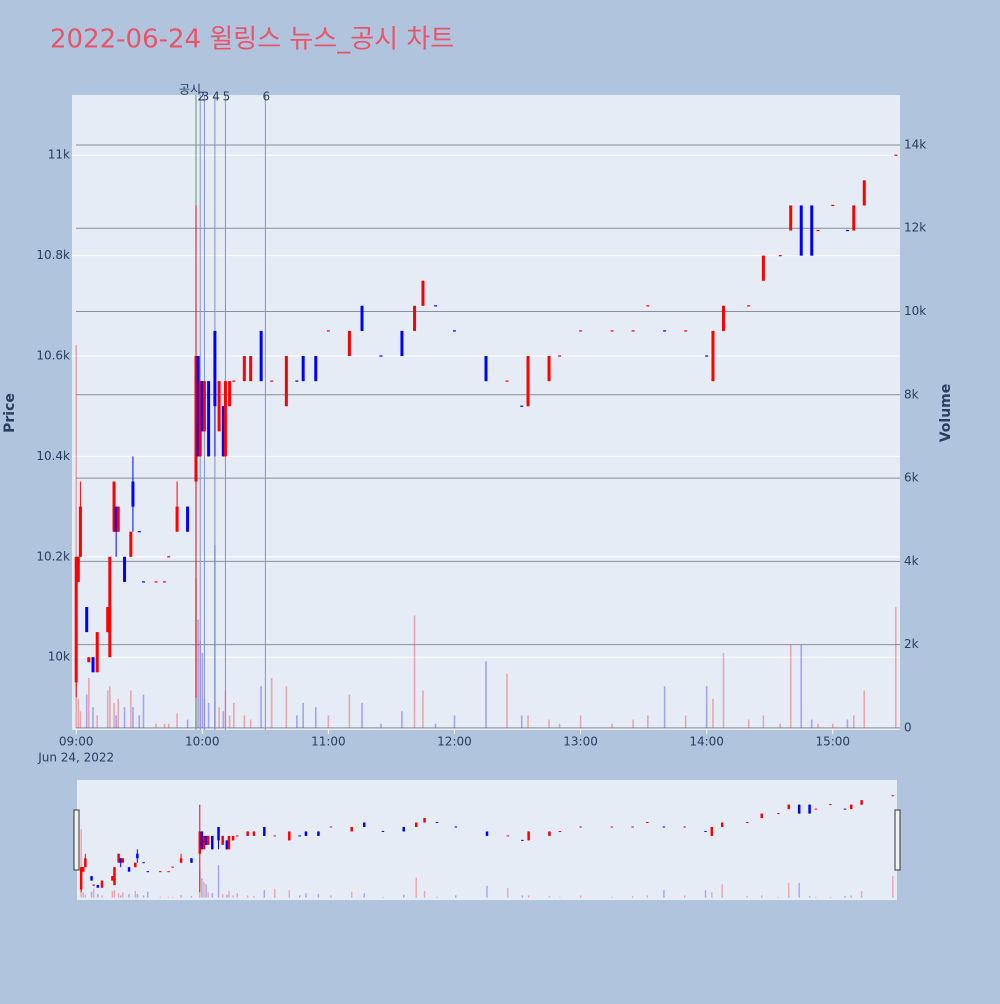  I want to click on chart-title: 2022-06-24 윌링스 뉴스_공시 차트, so click(252, 40).